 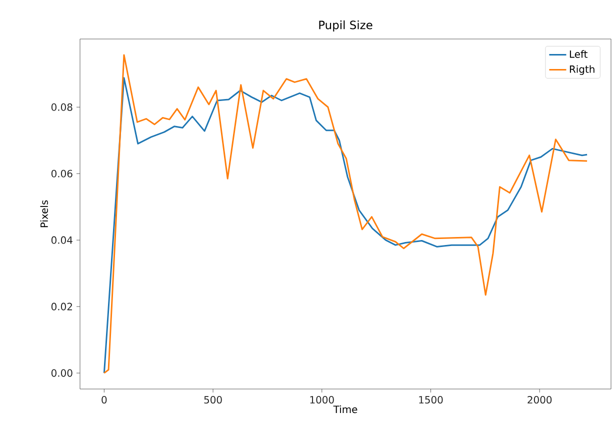 What do you see at coordinates (61, 240) in the screenshot?
I see `y-tick-label: 0.04` at bounding box center [61, 240].